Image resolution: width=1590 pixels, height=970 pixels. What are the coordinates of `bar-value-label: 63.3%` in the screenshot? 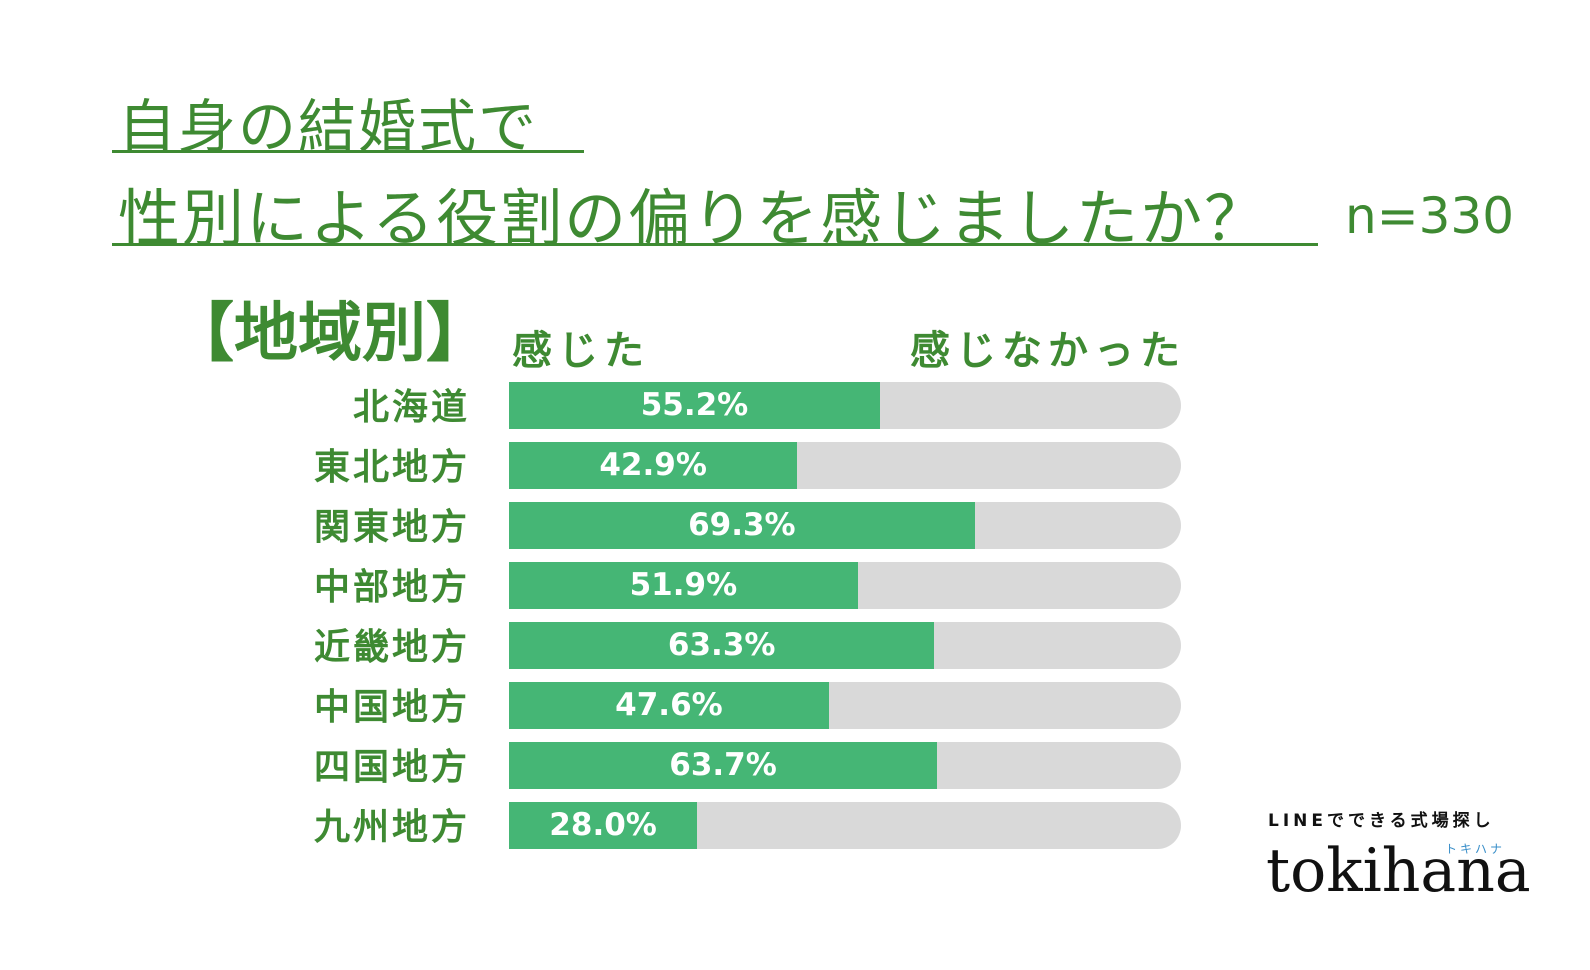 It's located at (721, 645).